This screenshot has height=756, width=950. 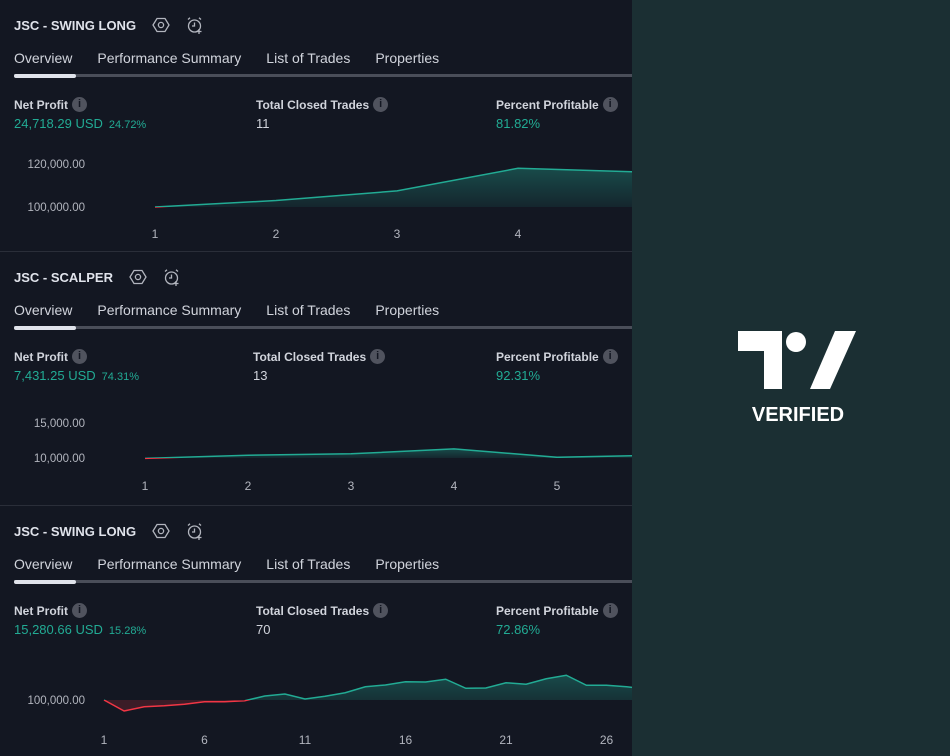 I want to click on percent-profitable-stat: Percent Profitable i 81.82%, so click(x=557, y=114).